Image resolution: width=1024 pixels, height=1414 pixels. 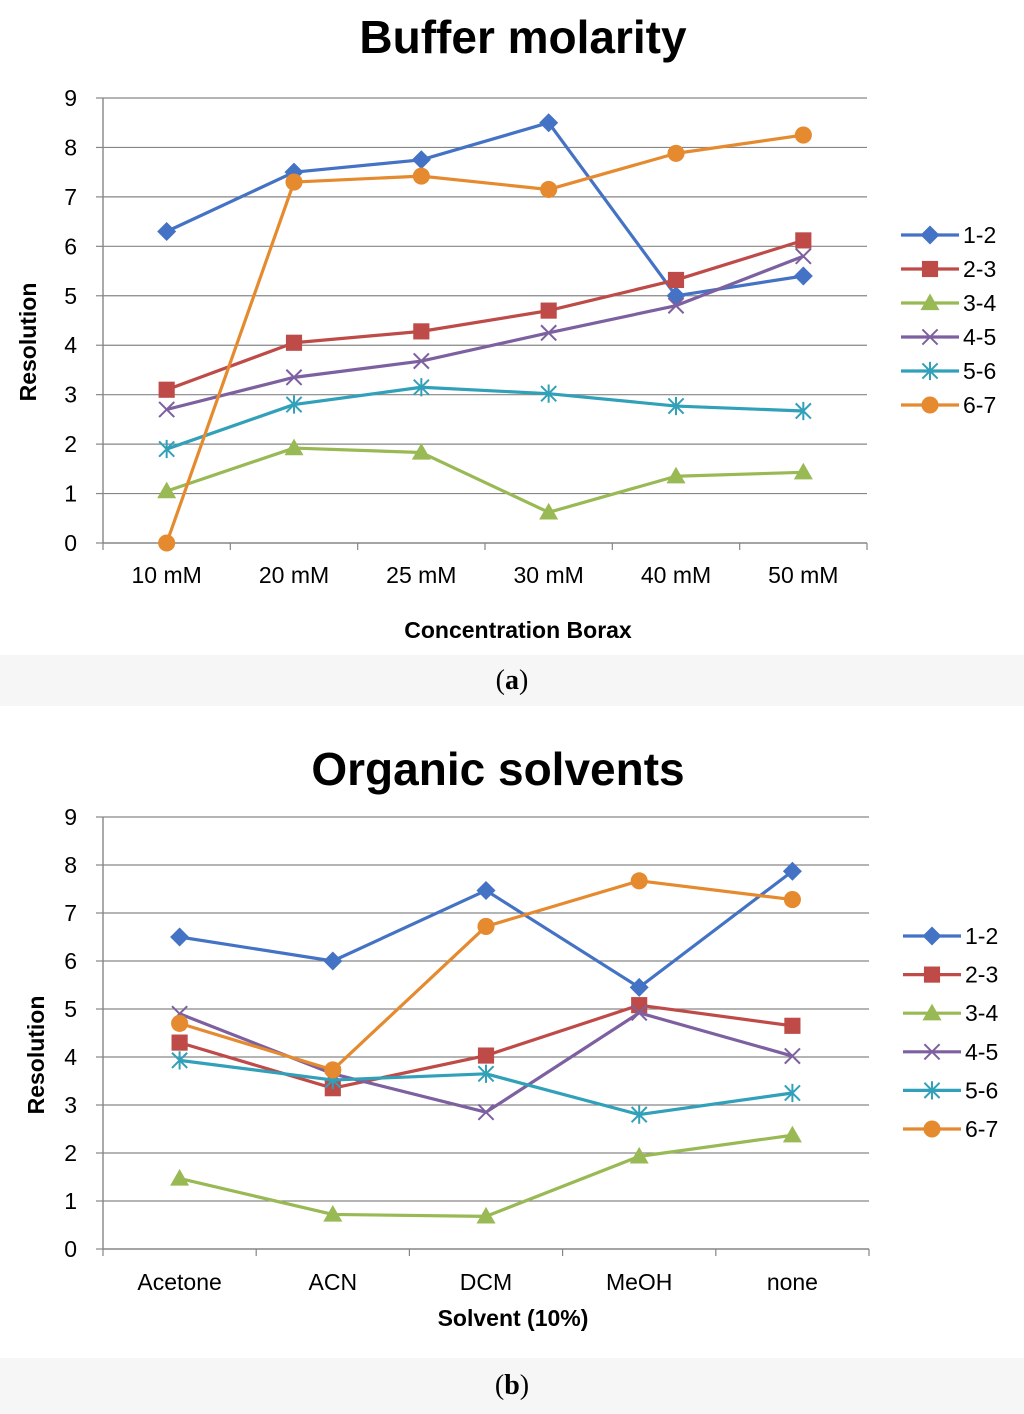 I want to click on x-axis-title: Concentration Borax, so click(x=518, y=630).